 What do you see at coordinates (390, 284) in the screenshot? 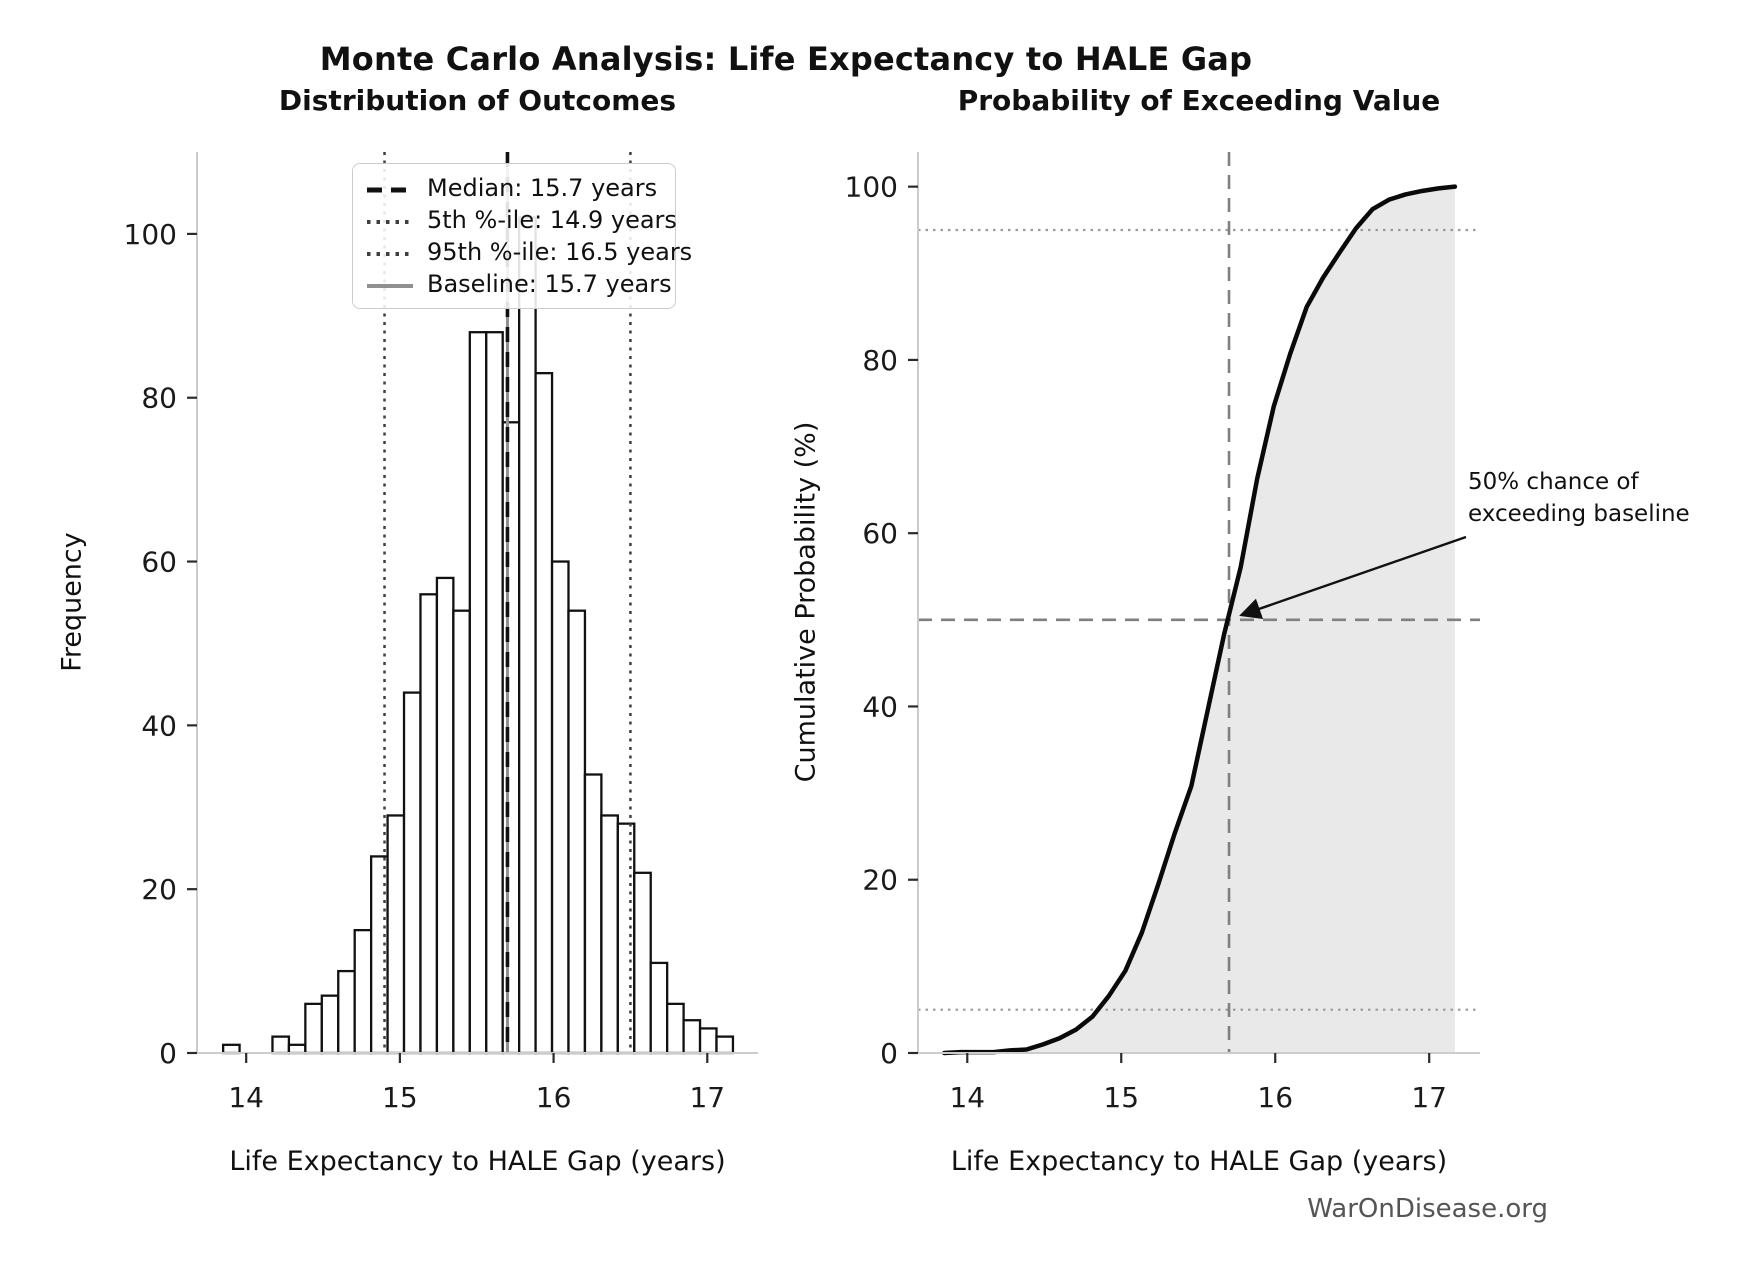
I see `solid-line-icon` at bounding box center [390, 284].